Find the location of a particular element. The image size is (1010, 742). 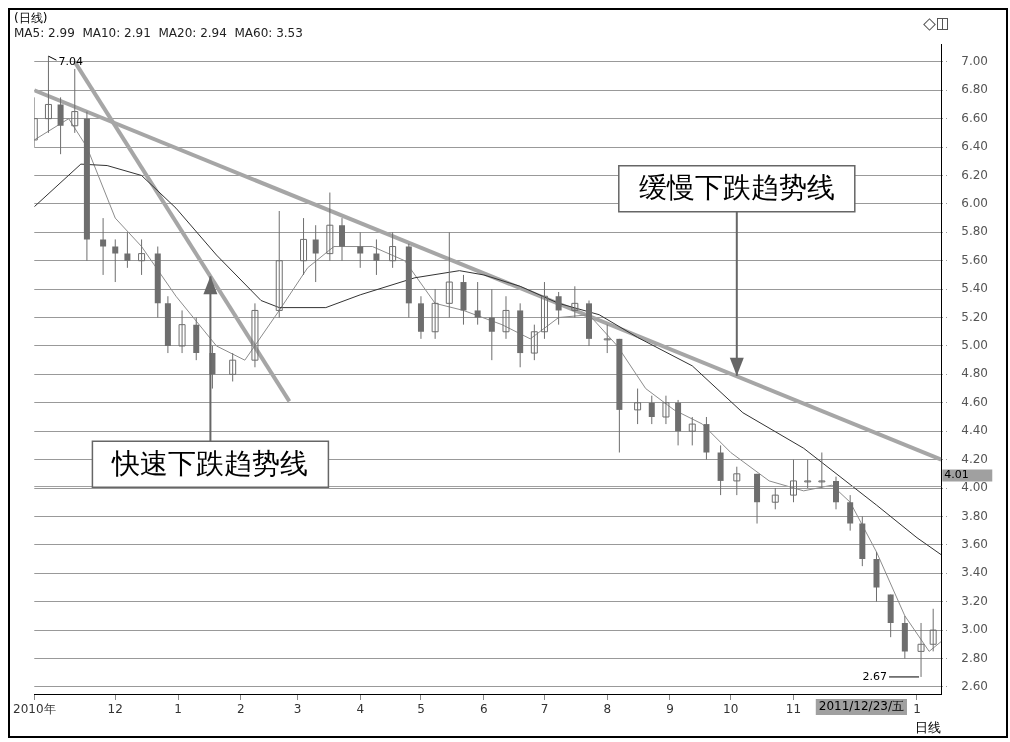

x-tick-label: 11 is located at coordinates (793, 709).